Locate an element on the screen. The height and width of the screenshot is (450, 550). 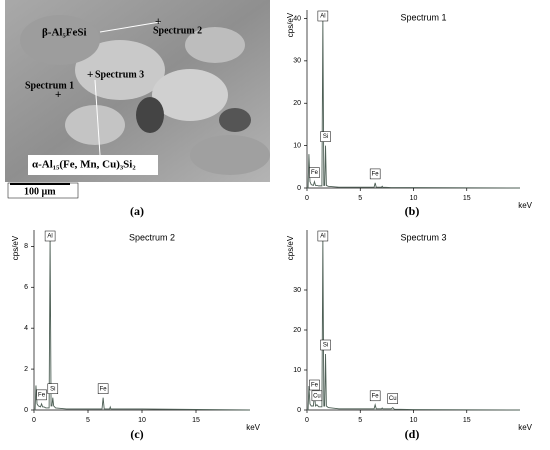
panel-label: (b) is located at coordinates (412, 211).